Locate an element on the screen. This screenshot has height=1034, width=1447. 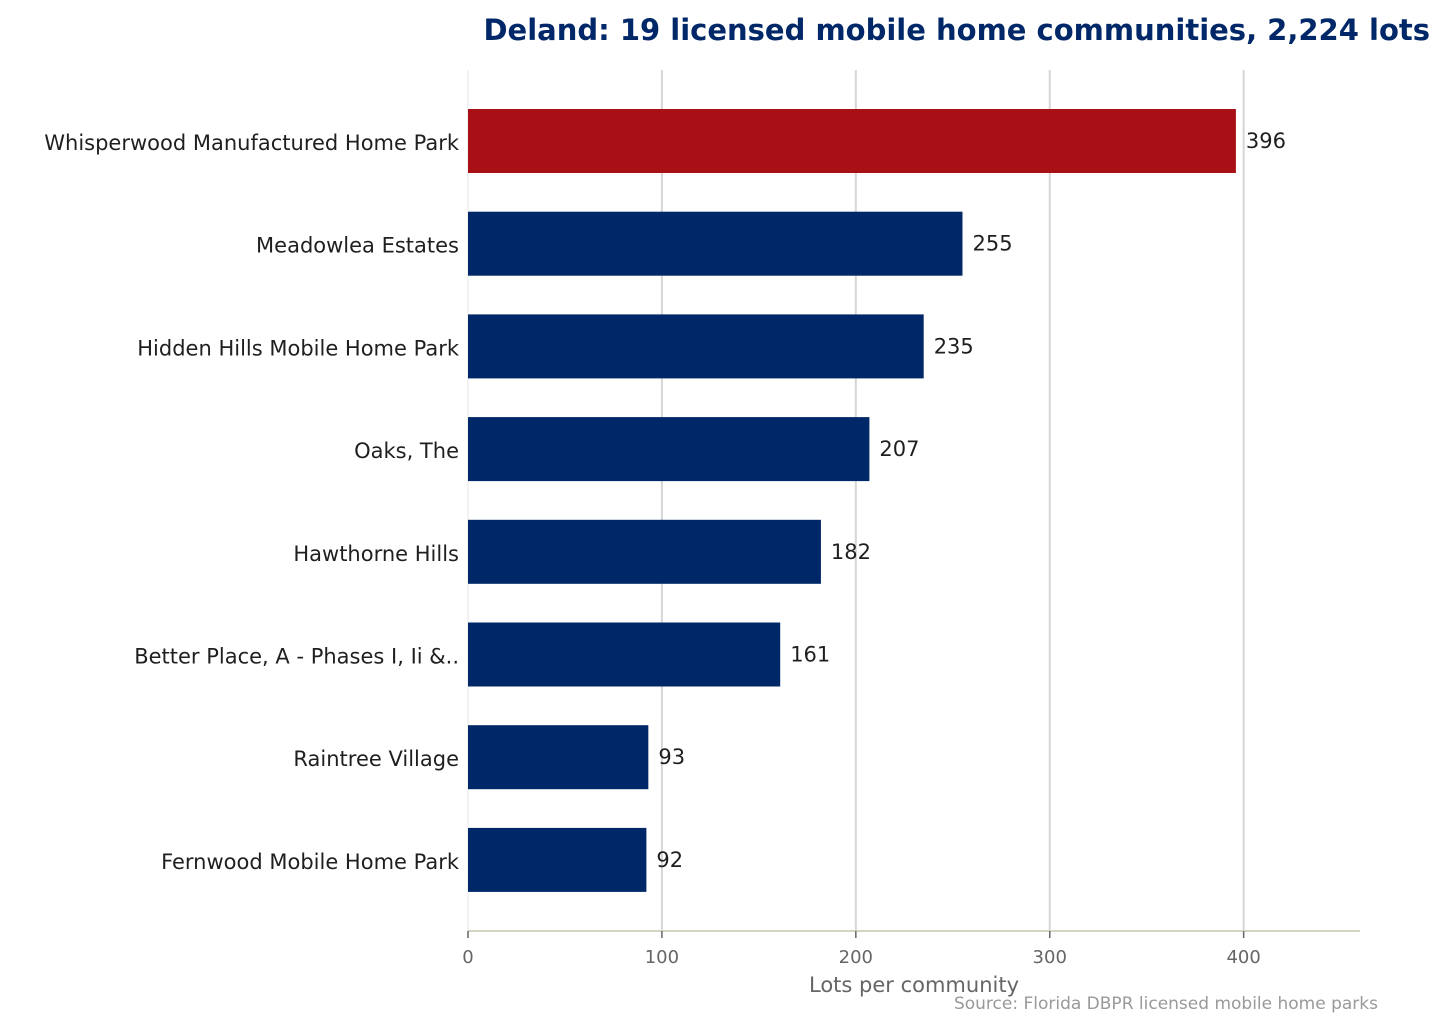
category-label-6: Raintree Village is located at coordinates (376, 759).